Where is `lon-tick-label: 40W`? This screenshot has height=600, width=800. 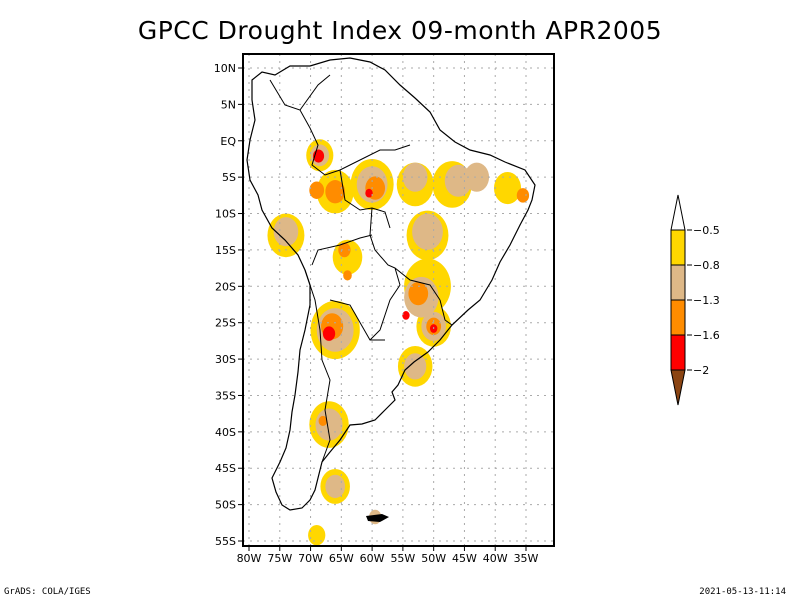 lon-tick-label: 40W is located at coordinates (495, 558).